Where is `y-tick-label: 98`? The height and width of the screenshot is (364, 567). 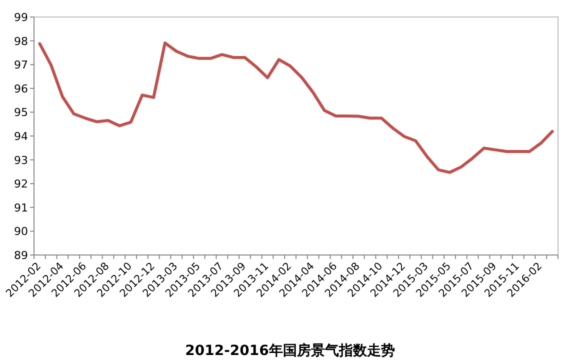 y-tick-label: 98 is located at coordinates (21, 41).